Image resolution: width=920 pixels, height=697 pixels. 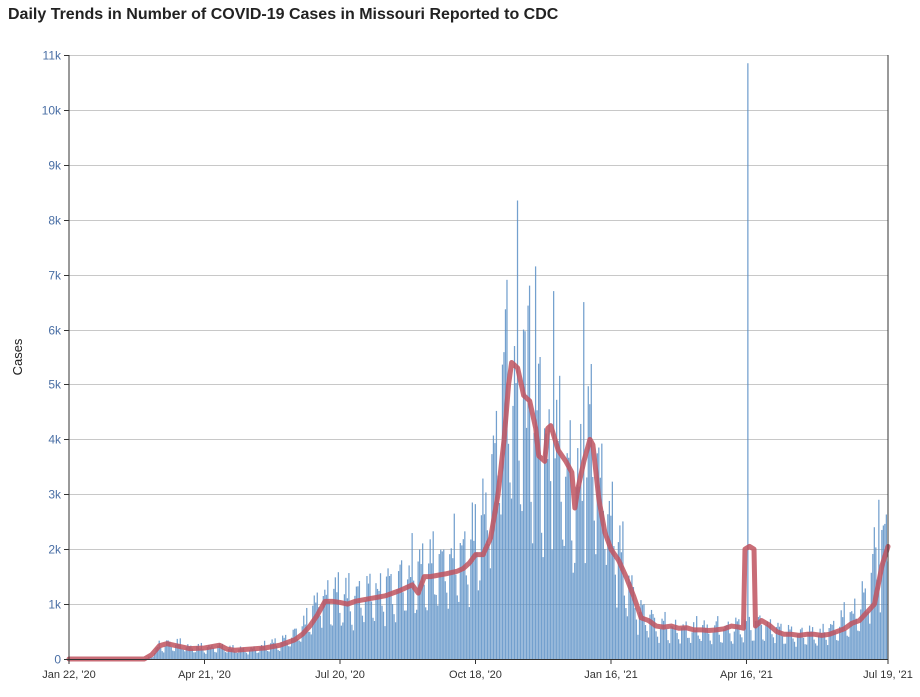 I want to click on x-tick-label: Oct 18, '20, so click(x=475, y=675).